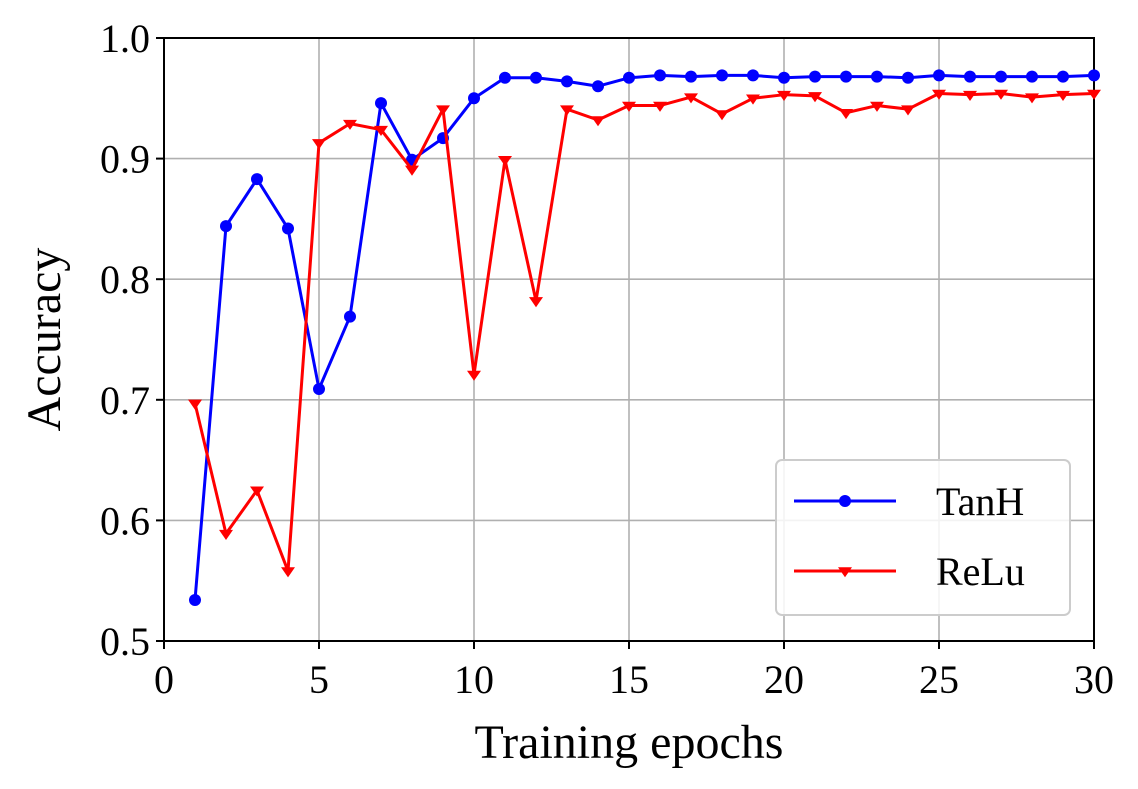 This screenshot has height=789, width=1138. I want to click on legend-label-relu: ReLu, so click(980, 571).